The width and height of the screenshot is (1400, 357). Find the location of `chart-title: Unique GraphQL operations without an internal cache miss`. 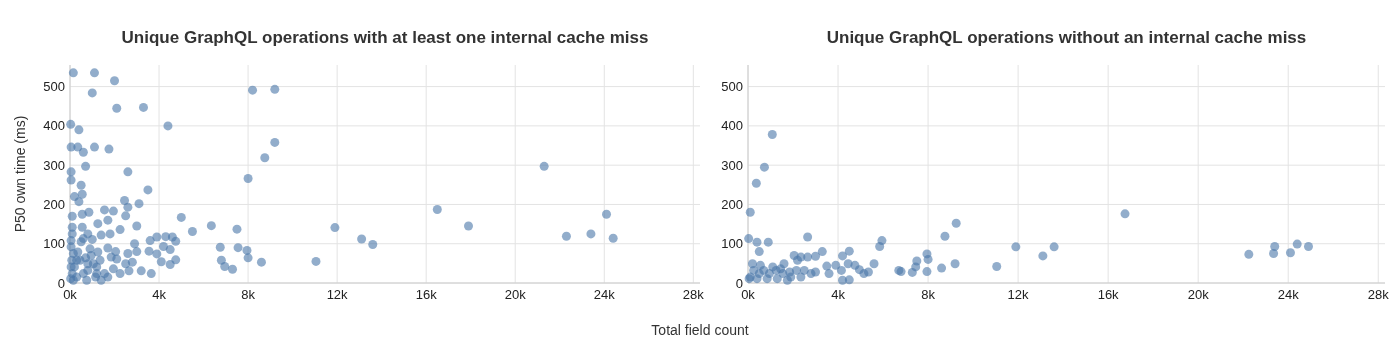

chart-title: Unique GraphQL operations without an internal cache miss is located at coordinates (1066, 37).